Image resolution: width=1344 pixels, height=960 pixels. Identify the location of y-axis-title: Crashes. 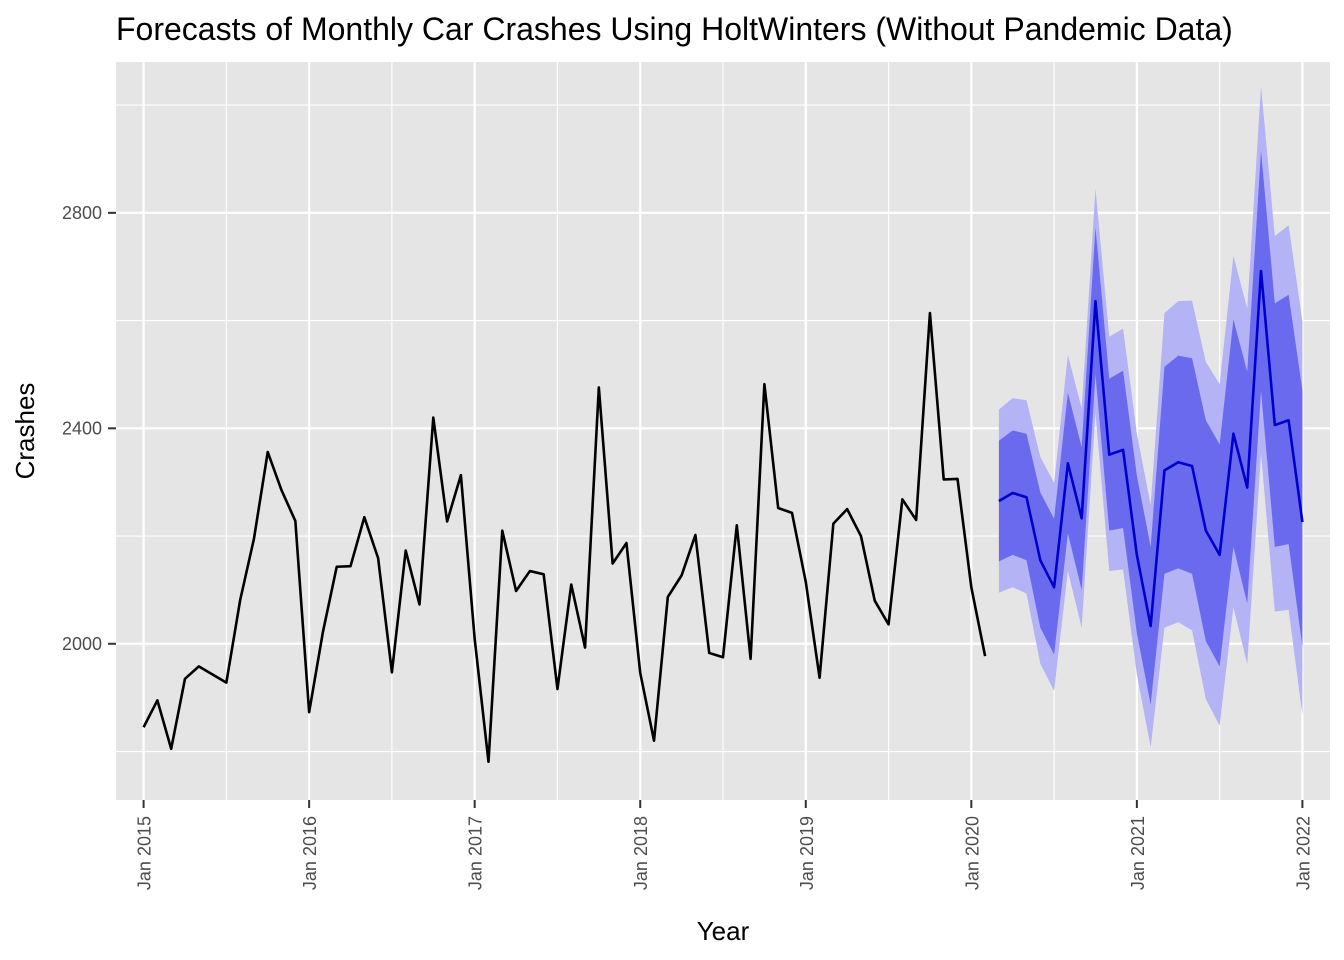
(25, 431).